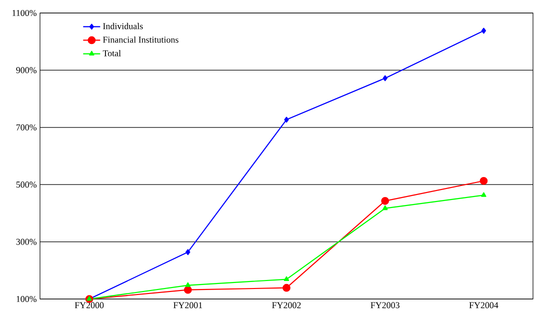 This screenshot has width=535, height=323. What do you see at coordinates (286, 305) in the screenshot?
I see `x-tick-label: FY2002` at bounding box center [286, 305].